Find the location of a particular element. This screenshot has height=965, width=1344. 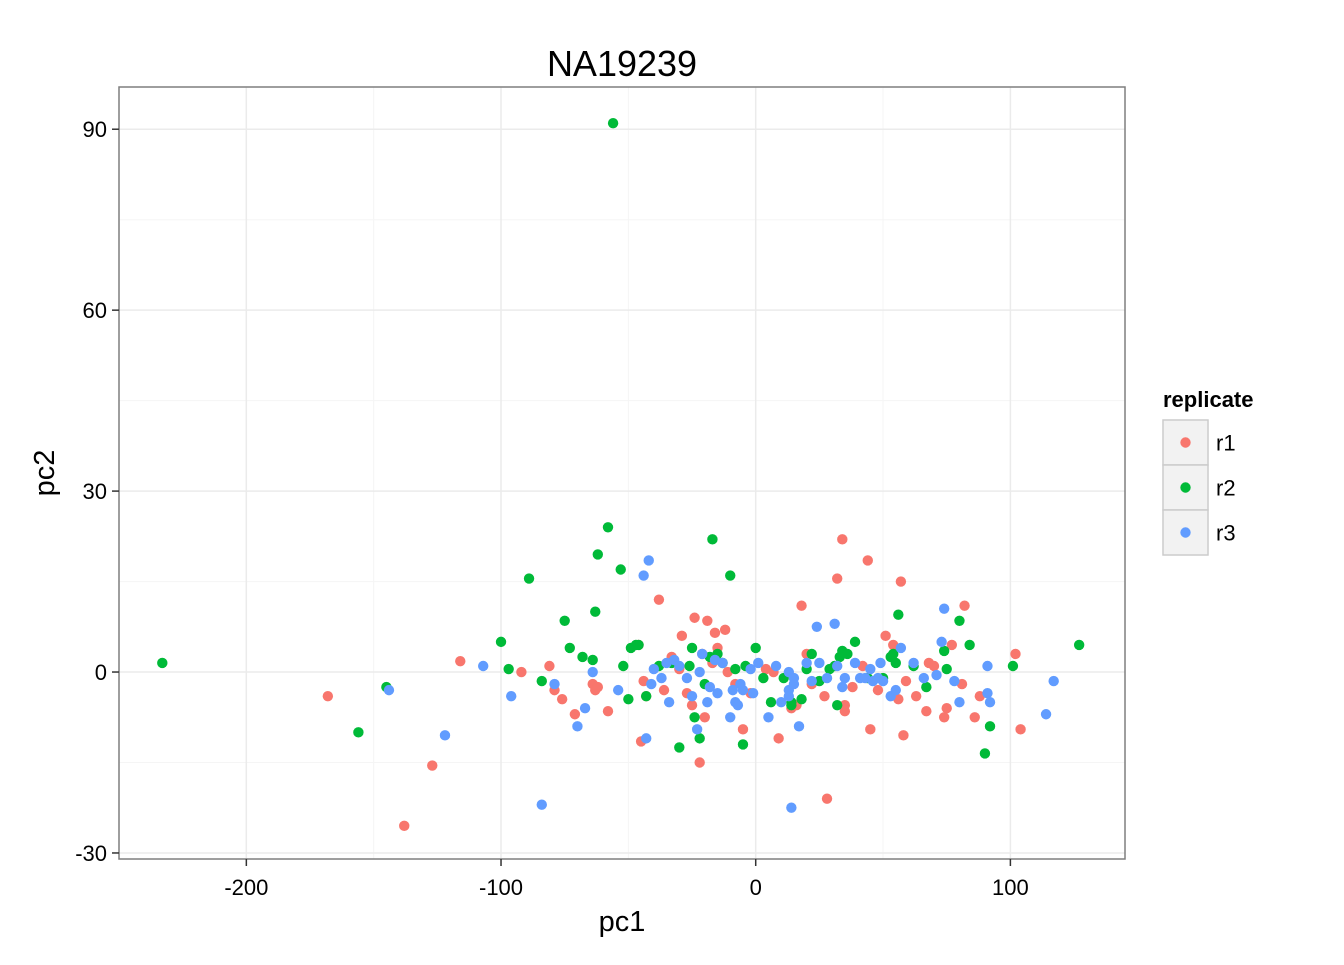

legend-label-r2: r2 is located at coordinates (1226, 488).